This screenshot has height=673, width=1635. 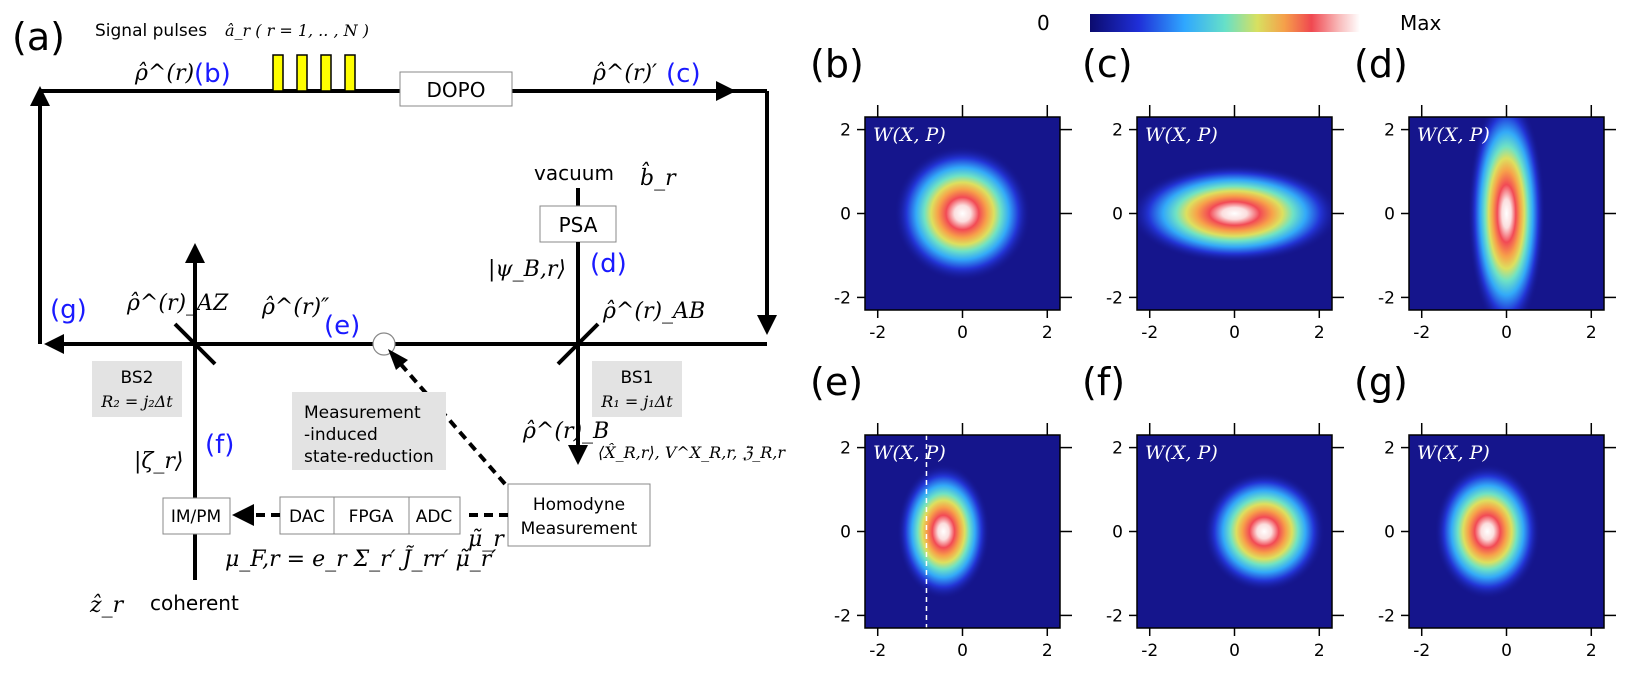 I want to click on coherent-label: coherent, so click(x=194, y=603).